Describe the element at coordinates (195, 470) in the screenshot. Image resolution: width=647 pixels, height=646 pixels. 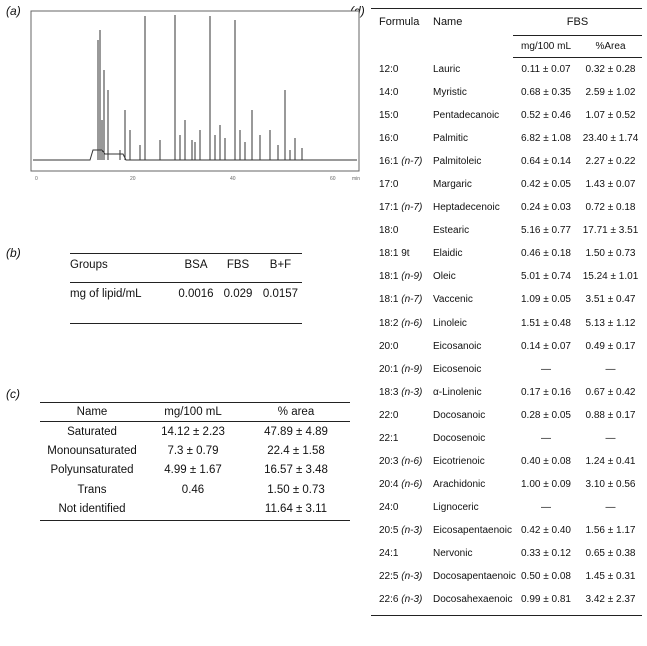
I see `table-row: Polyunsaturated 4.99 ± 1.67 16.57 ± 3.48` at that location.